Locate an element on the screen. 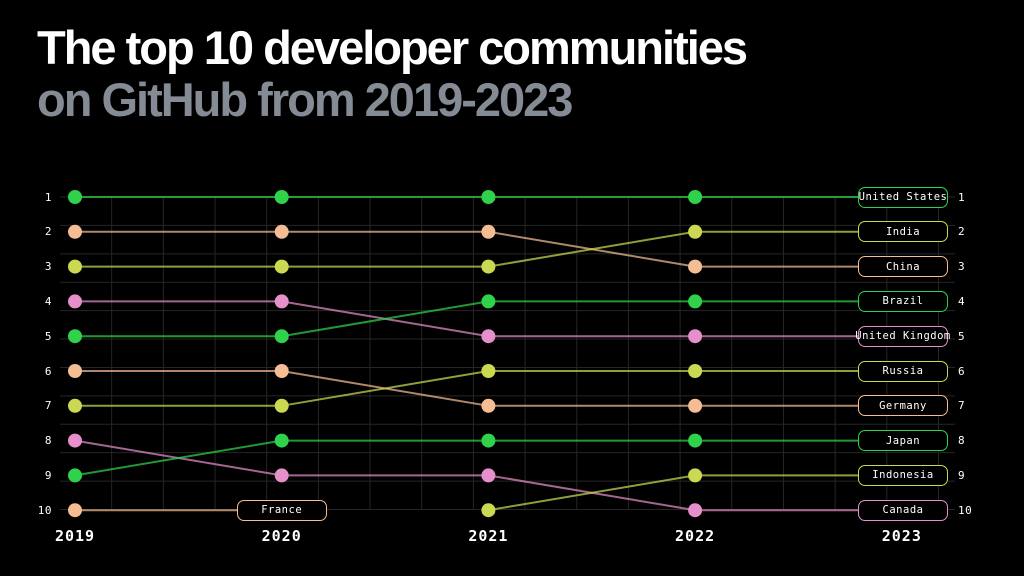 The width and height of the screenshot is (1024, 576). series-line-brazil is located at coordinates (466, 319).